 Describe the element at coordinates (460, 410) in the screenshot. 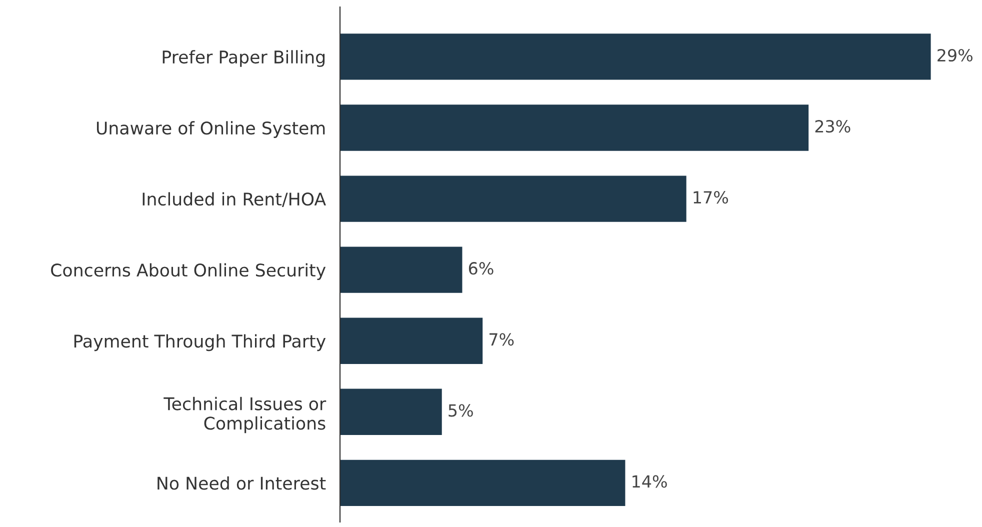

I see `data-label: 5%` at that location.